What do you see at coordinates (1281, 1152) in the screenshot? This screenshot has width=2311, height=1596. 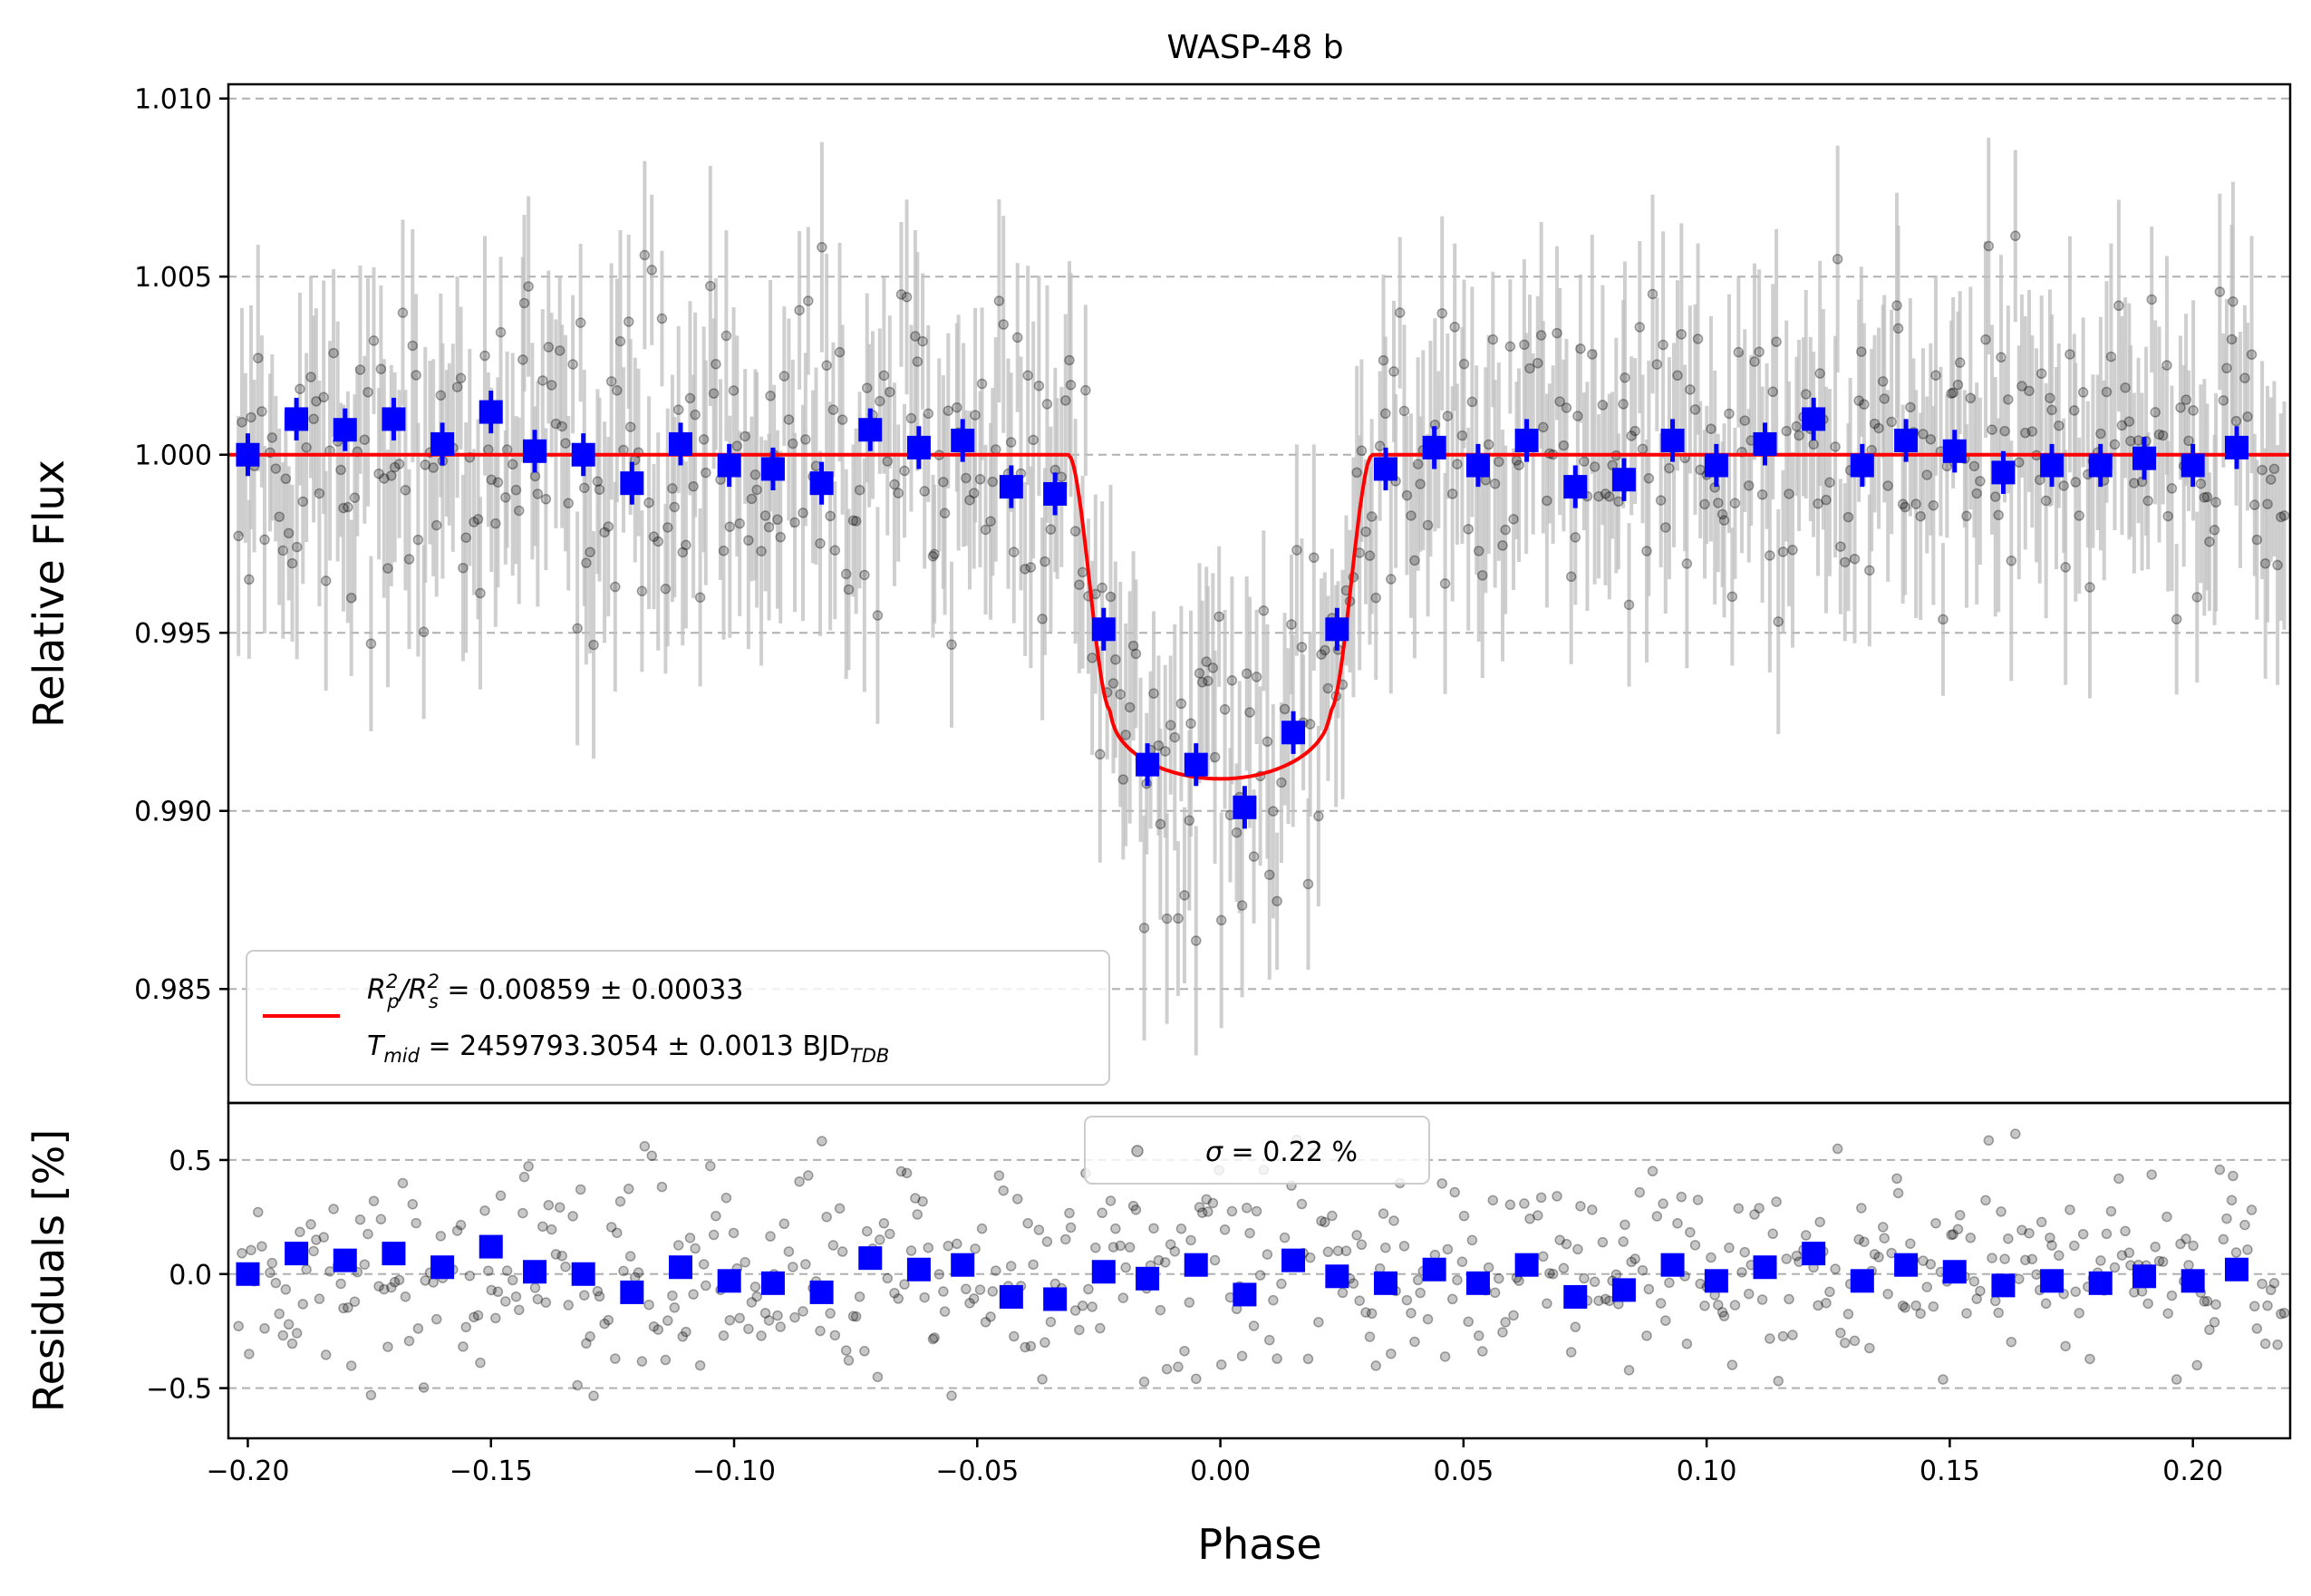 I see `legend-sigma-entry: σ = 0.22 %` at bounding box center [1281, 1152].